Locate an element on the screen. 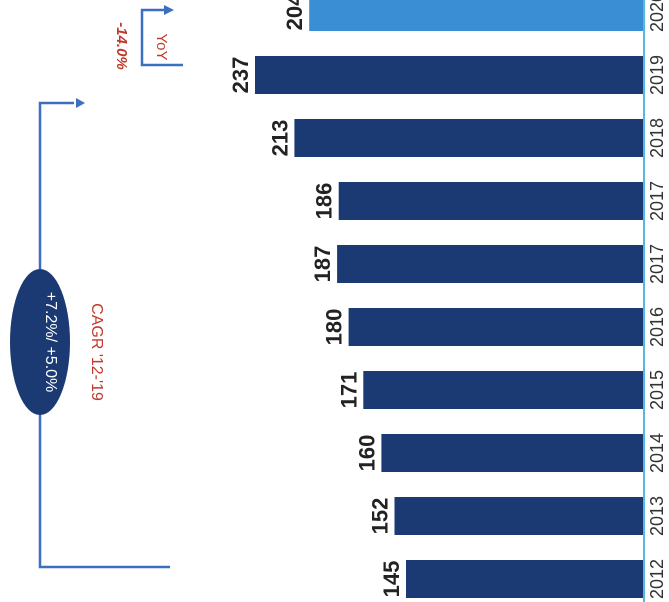 This screenshot has width=669, height=602. cagr-label: CAGR '12-'19 is located at coordinates (96, 352).